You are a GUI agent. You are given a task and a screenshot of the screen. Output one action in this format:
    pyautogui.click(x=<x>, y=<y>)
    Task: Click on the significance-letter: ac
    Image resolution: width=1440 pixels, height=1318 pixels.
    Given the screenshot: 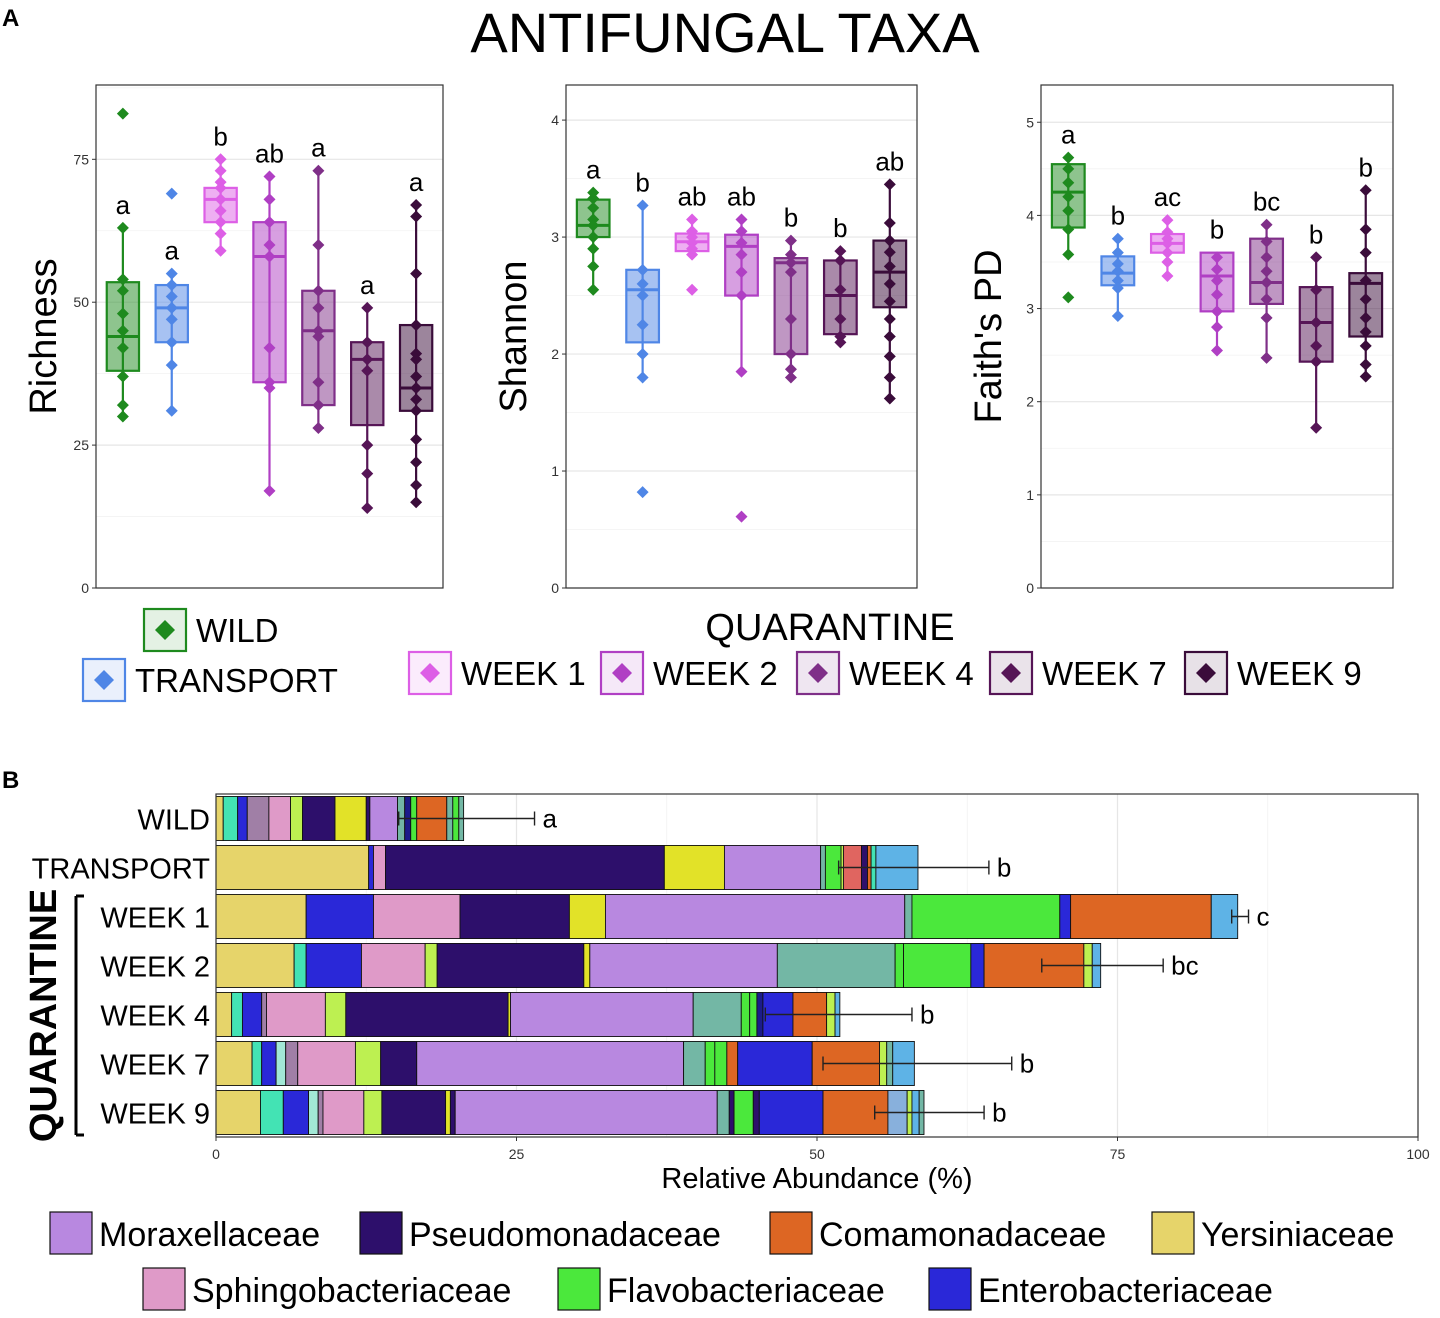 What is the action you would take?
    pyautogui.click(x=1167, y=197)
    